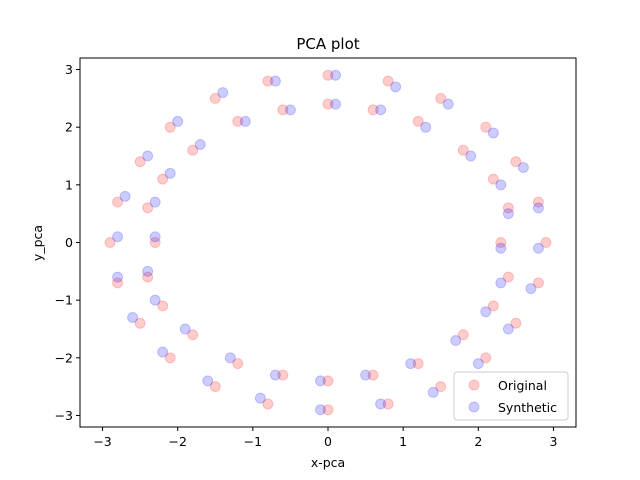 The height and width of the screenshot is (480, 640). I want to click on y-tick-label: −3, so click(64, 415).